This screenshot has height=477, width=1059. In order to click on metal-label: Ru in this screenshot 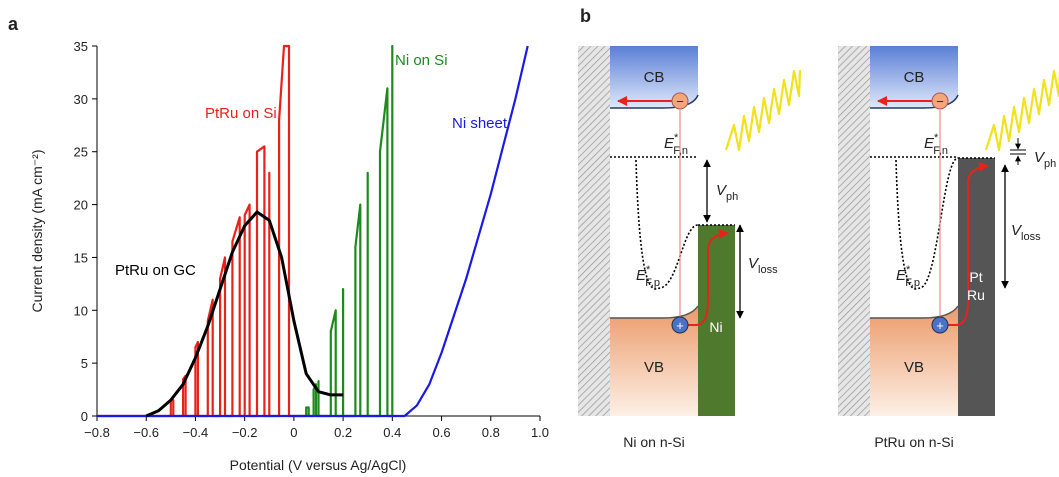, I will do `click(976, 295)`.